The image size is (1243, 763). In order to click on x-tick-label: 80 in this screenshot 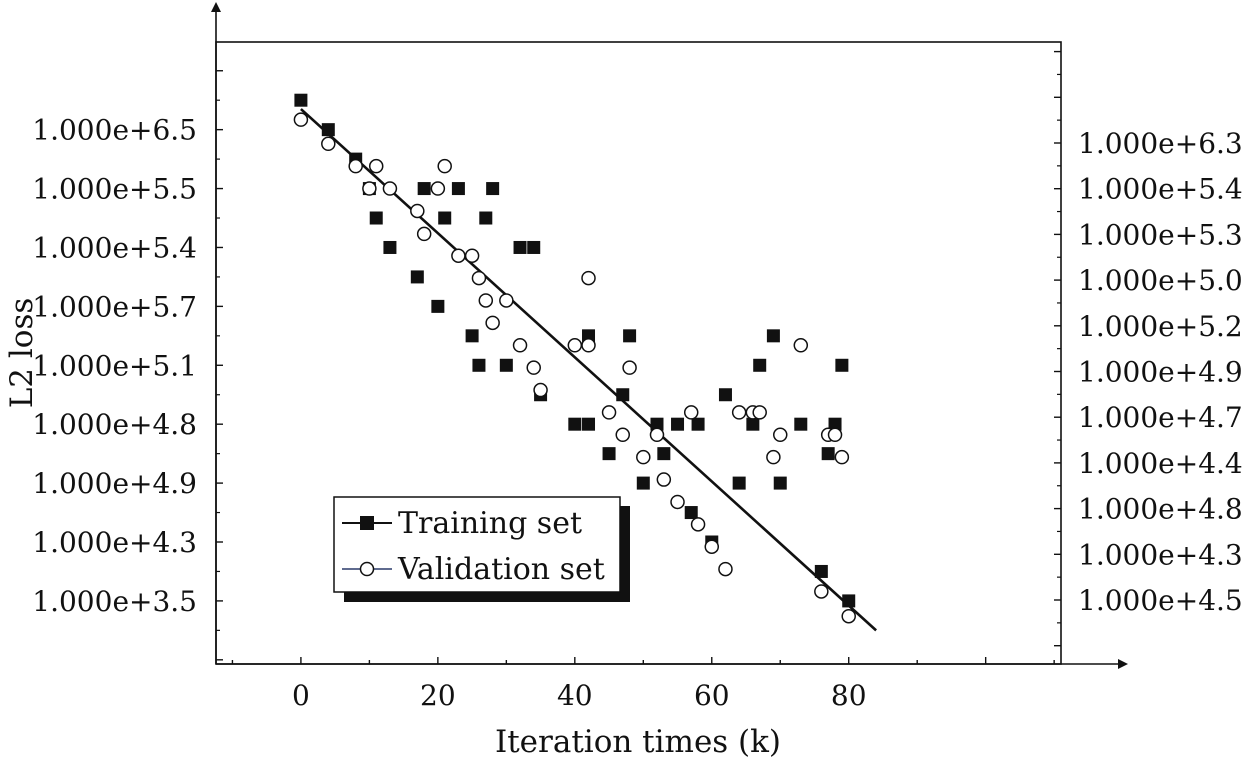, I will do `click(849, 695)`.